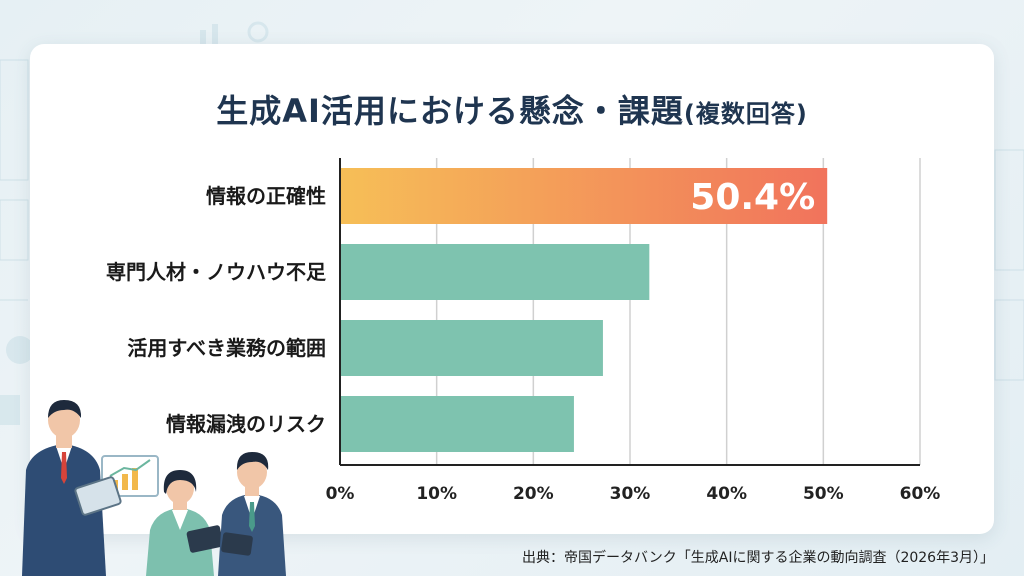 This screenshot has width=1024, height=576. What do you see at coordinates (340, 494) in the screenshot?
I see `x-tick-label-0: 0%` at bounding box center [340, 494].